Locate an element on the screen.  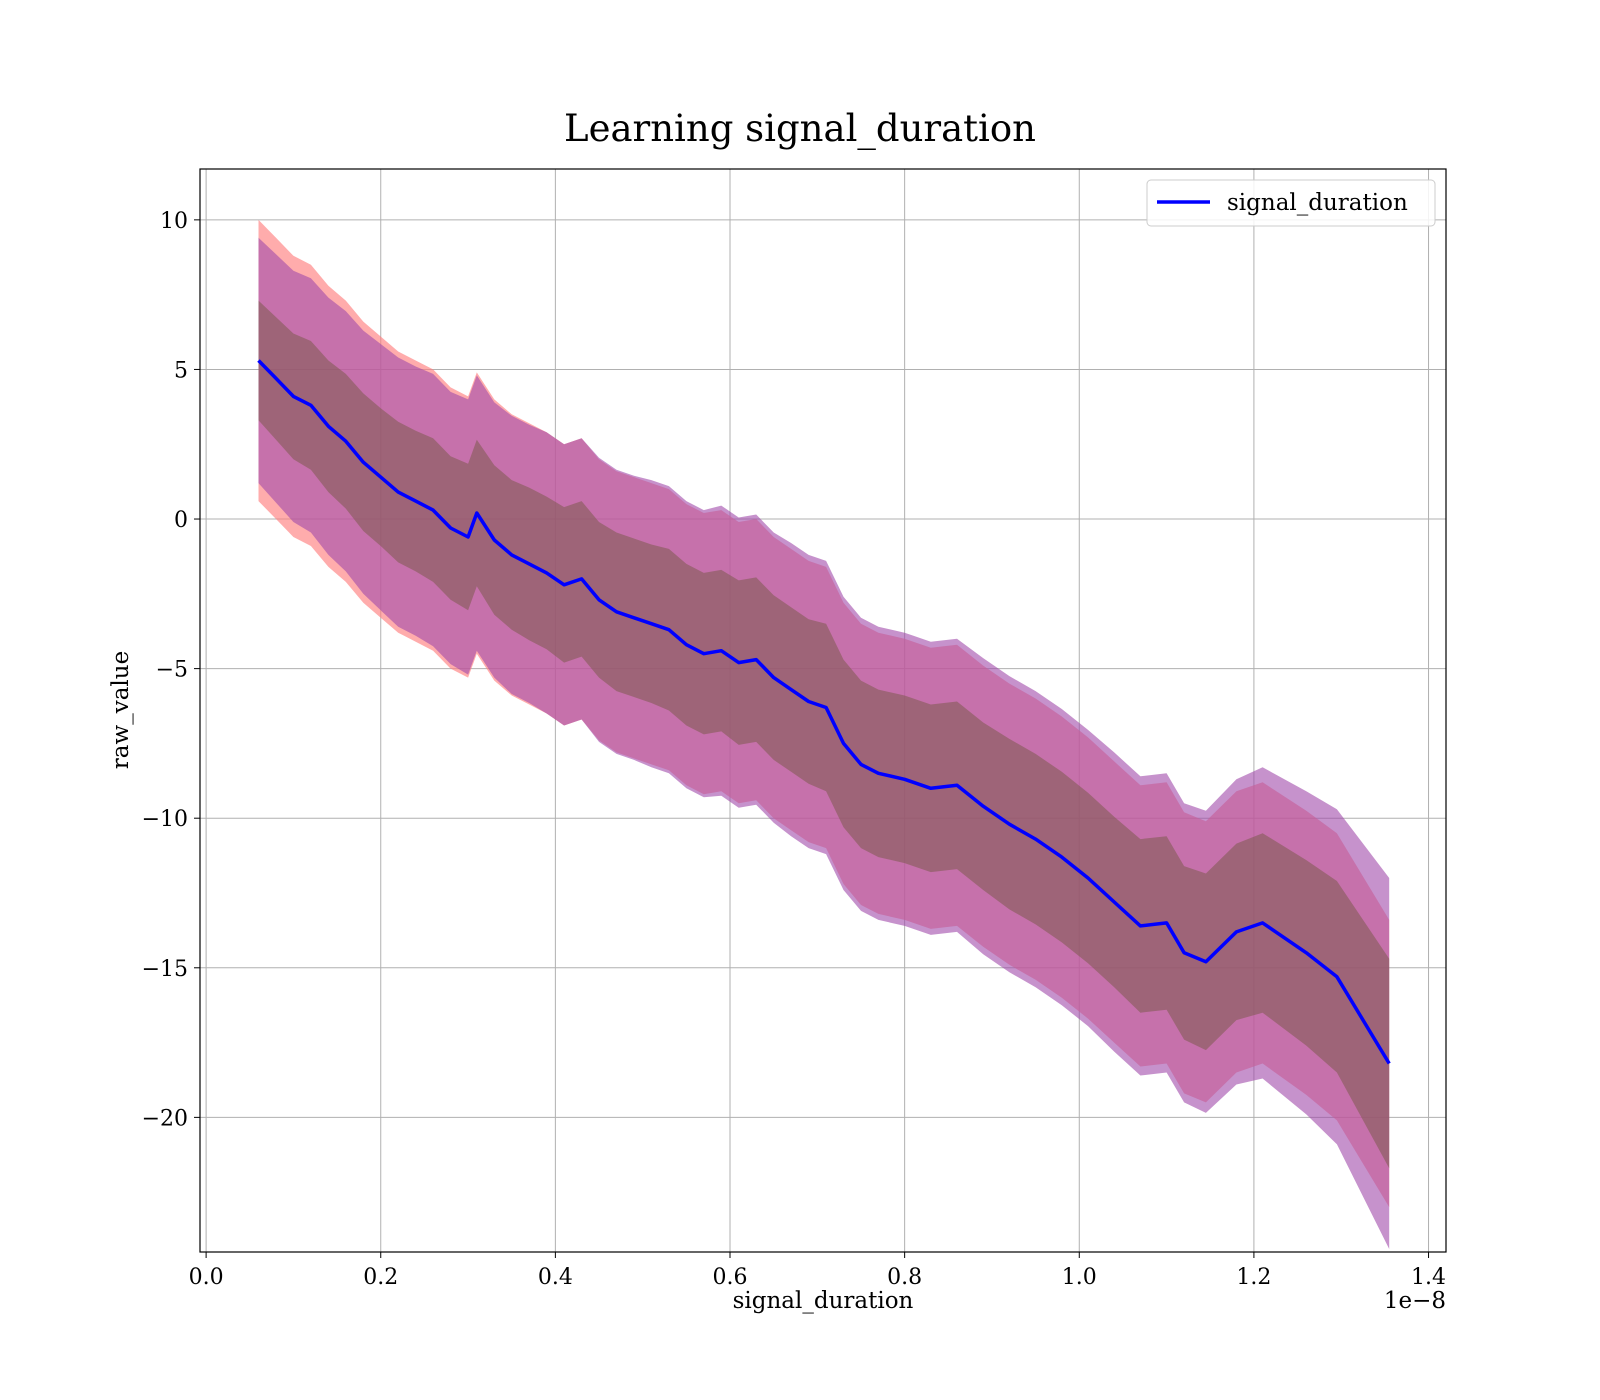
y-tick-label: −20 is located at coordinates (165, 1118).